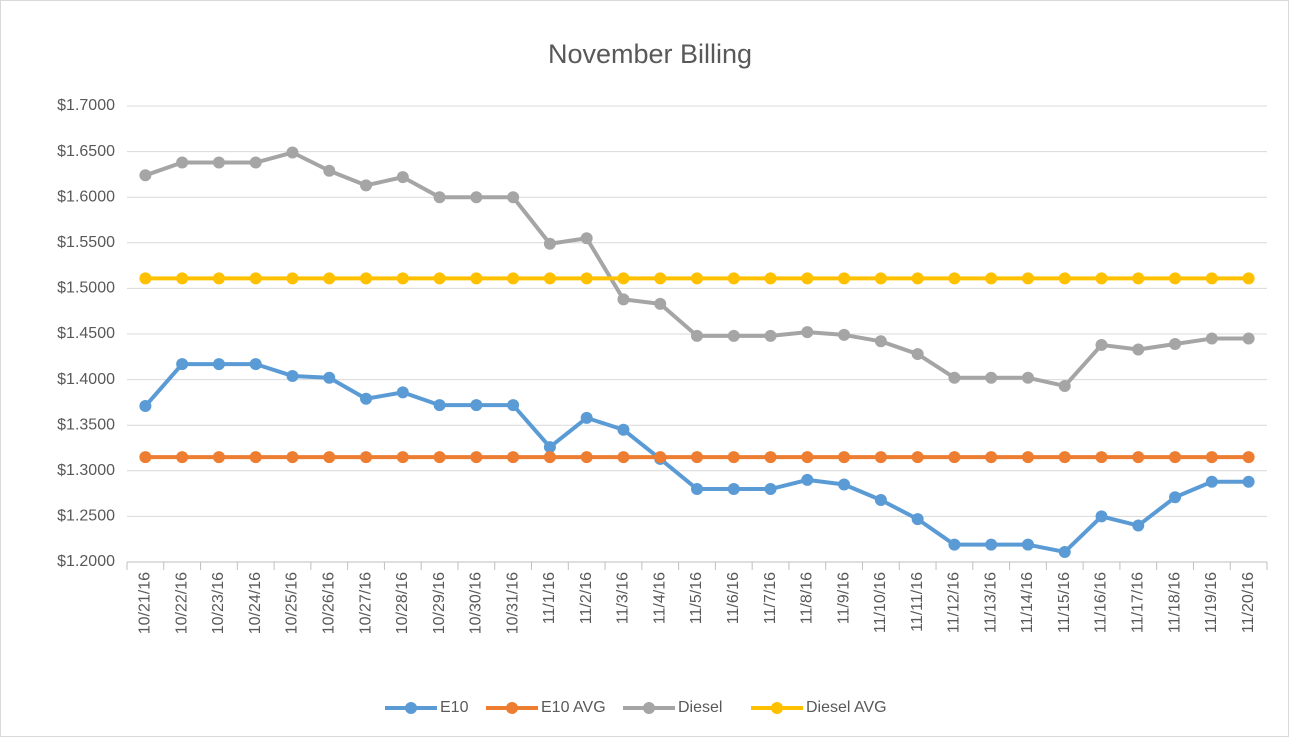  What do you see at coordinates (454, 707) in the screenshot?
I see `legend-label: E10` at bounding box center [454, 707].